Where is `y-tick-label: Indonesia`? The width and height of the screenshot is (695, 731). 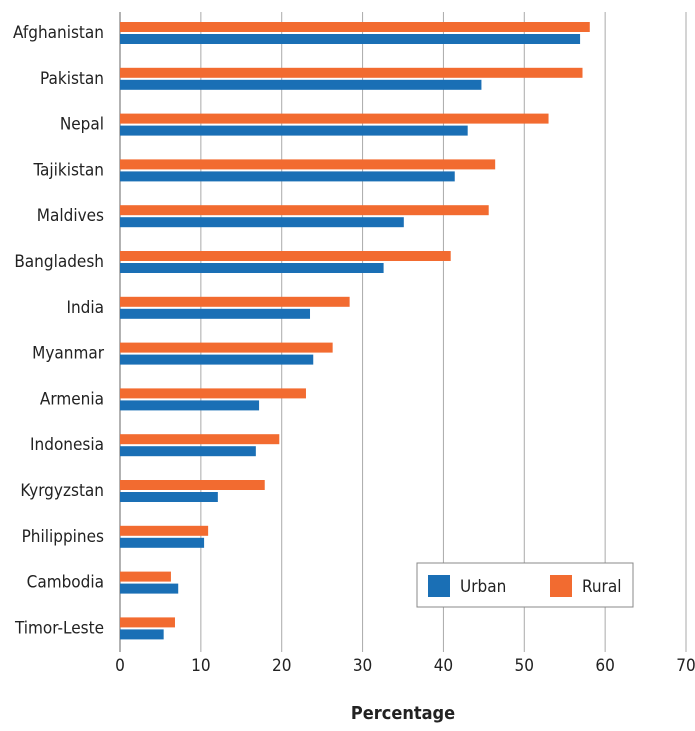 y-tick-label: Indonesia is located at coordinates (67, 445).